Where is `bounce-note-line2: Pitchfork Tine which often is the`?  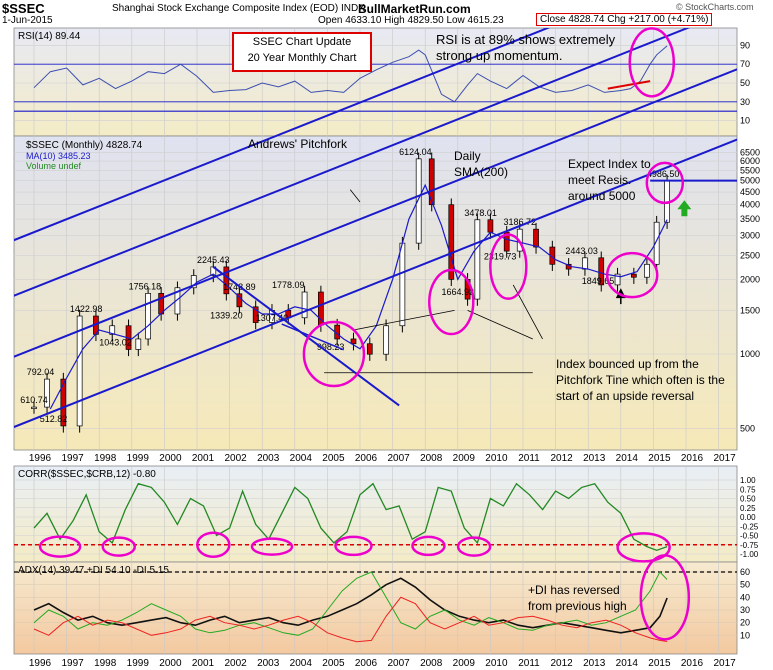 bounce-note-line2: Pitchfork Tine which often is the is located at coordinates (640, 380).